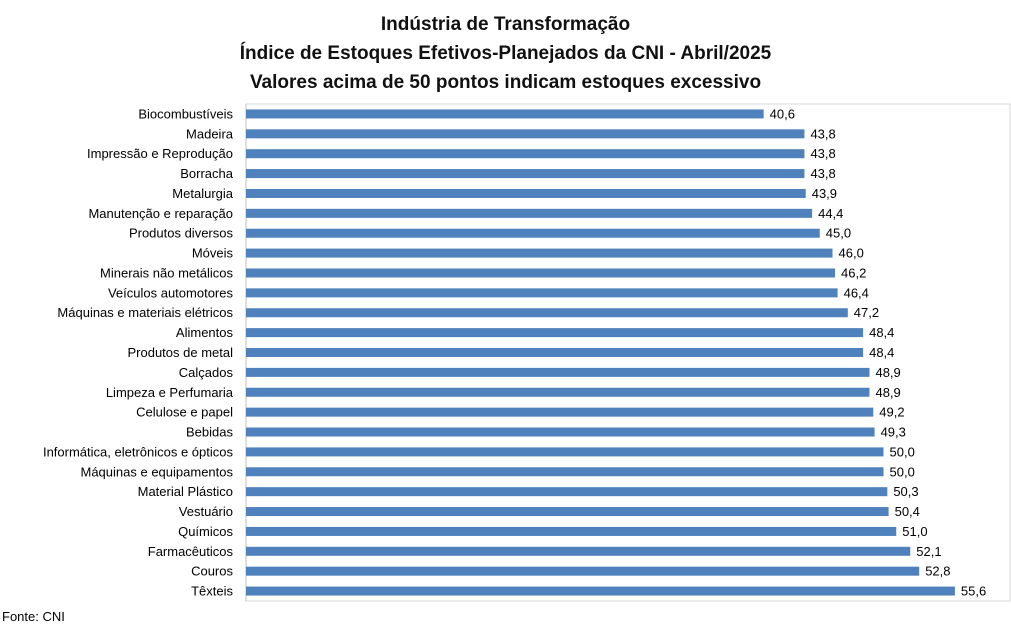 The height and width of the screenshot is (631, 1011). What do you see at coordinates (170, 392) in the screenshot?
I see `category-label: Limpeza e Perfumaria` at bounding box center [170, 392].